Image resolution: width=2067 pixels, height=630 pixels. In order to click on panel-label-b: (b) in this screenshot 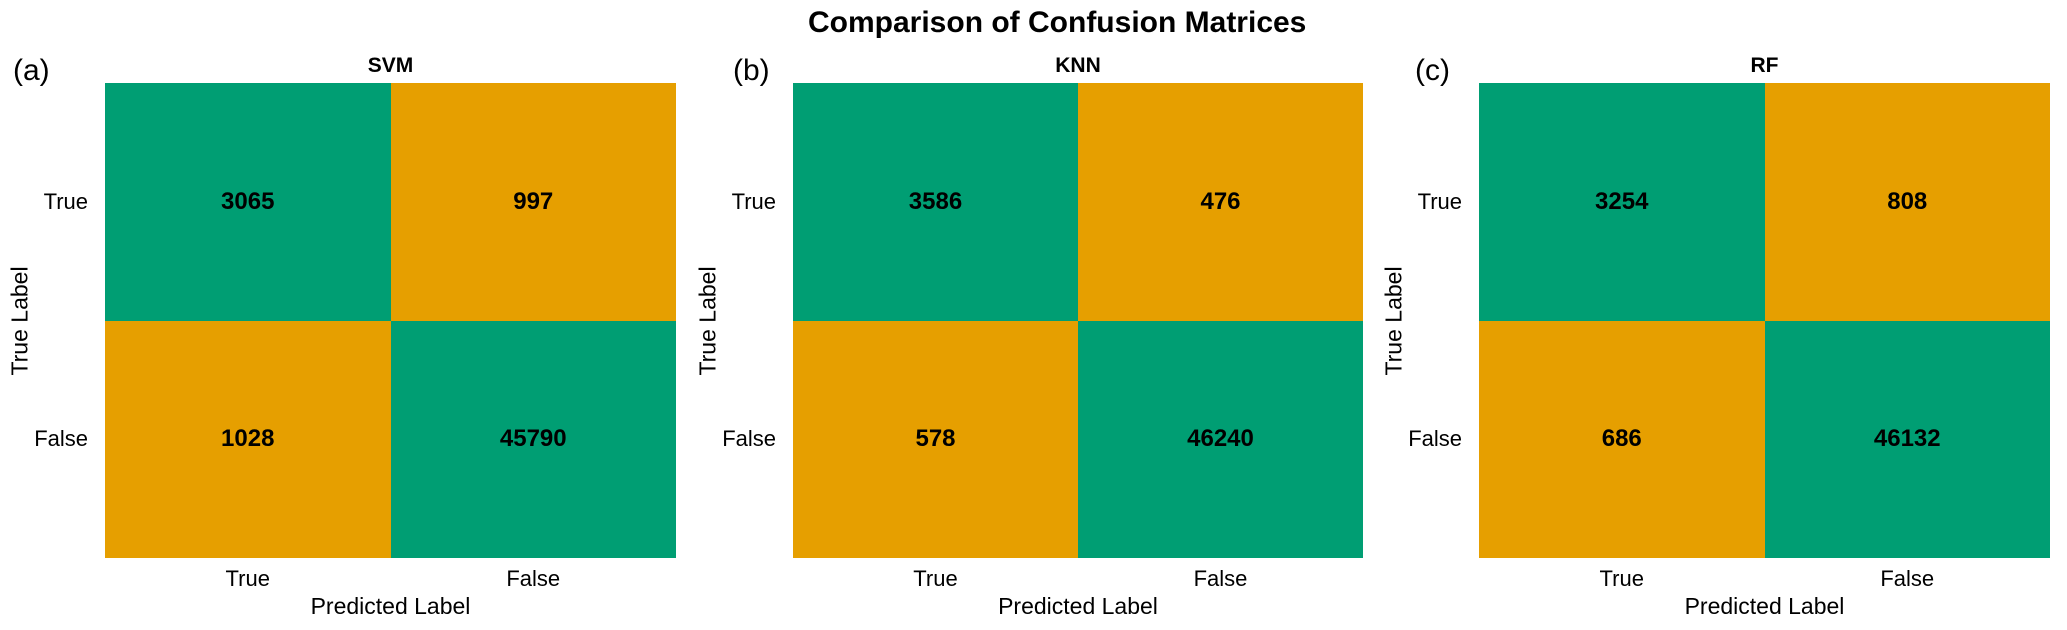, I will do `click(751, 70)`.